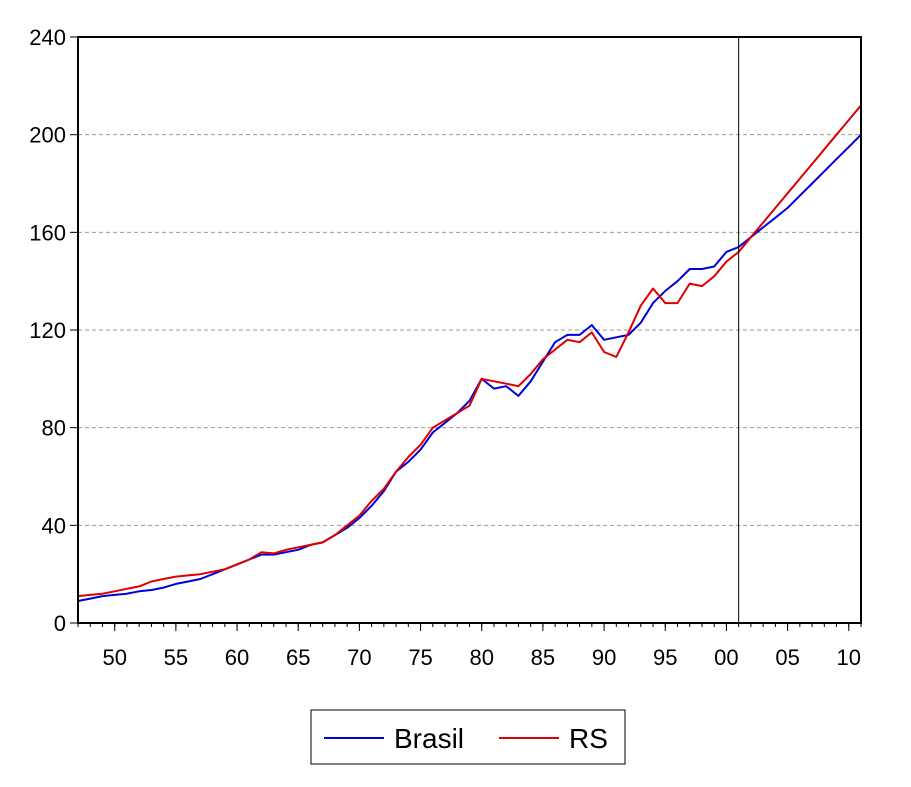  Describe the element at coordinates (849, 657) in the screenshot. I see `x-tick-label: 10` at that location.